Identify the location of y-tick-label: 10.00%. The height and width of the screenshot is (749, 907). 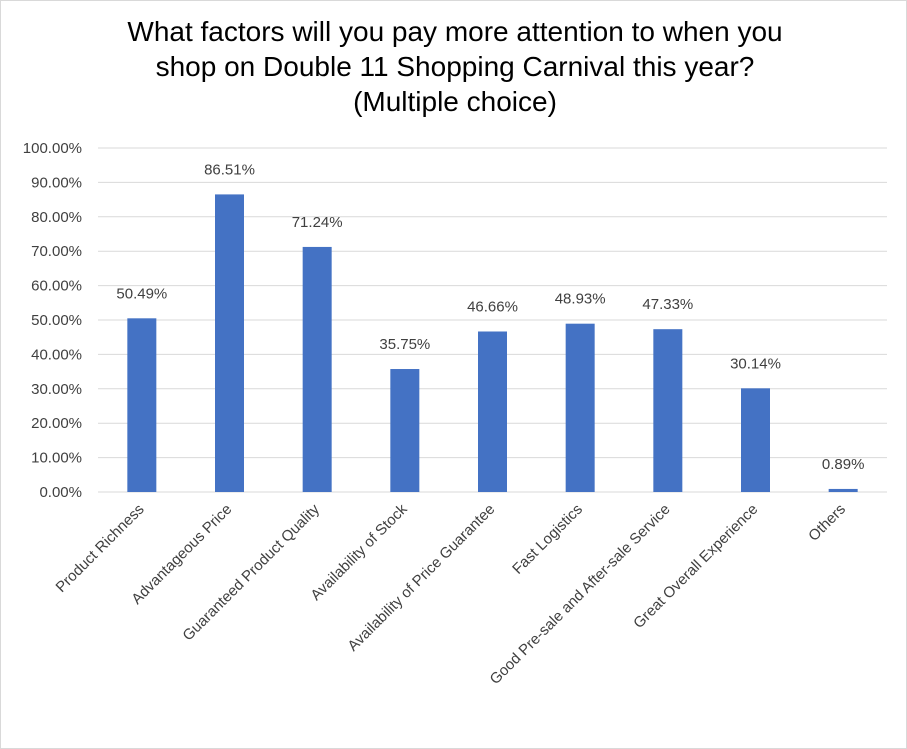
(56, 458).